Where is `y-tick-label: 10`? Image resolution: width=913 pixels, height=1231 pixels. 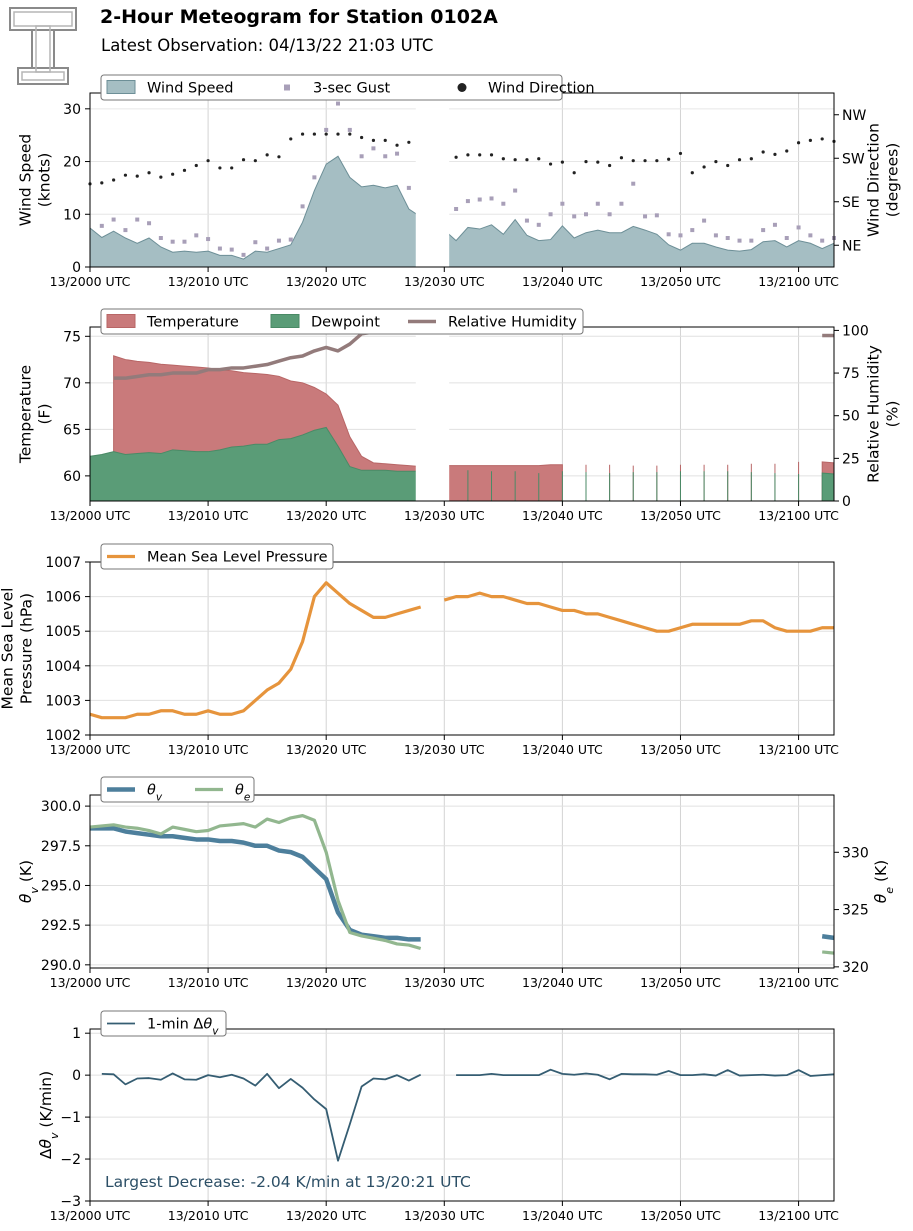
y-tick-label: 10 is located at coordinates (72, 215).